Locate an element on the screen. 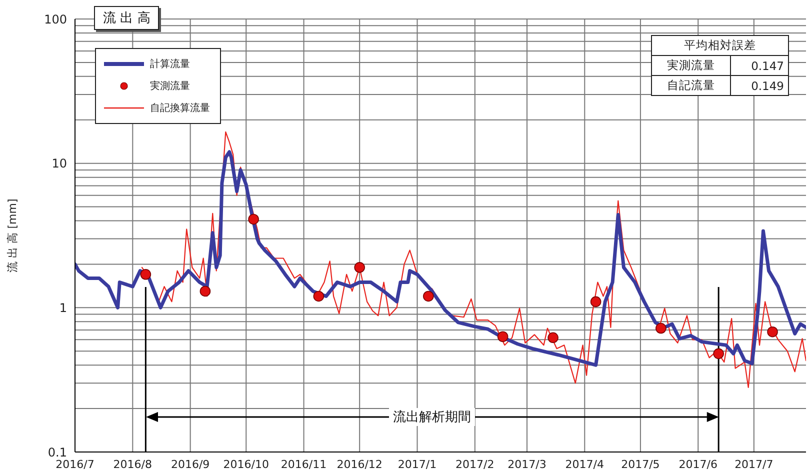  y-tick-label: 0.1 is located at coordinates (57, 452).